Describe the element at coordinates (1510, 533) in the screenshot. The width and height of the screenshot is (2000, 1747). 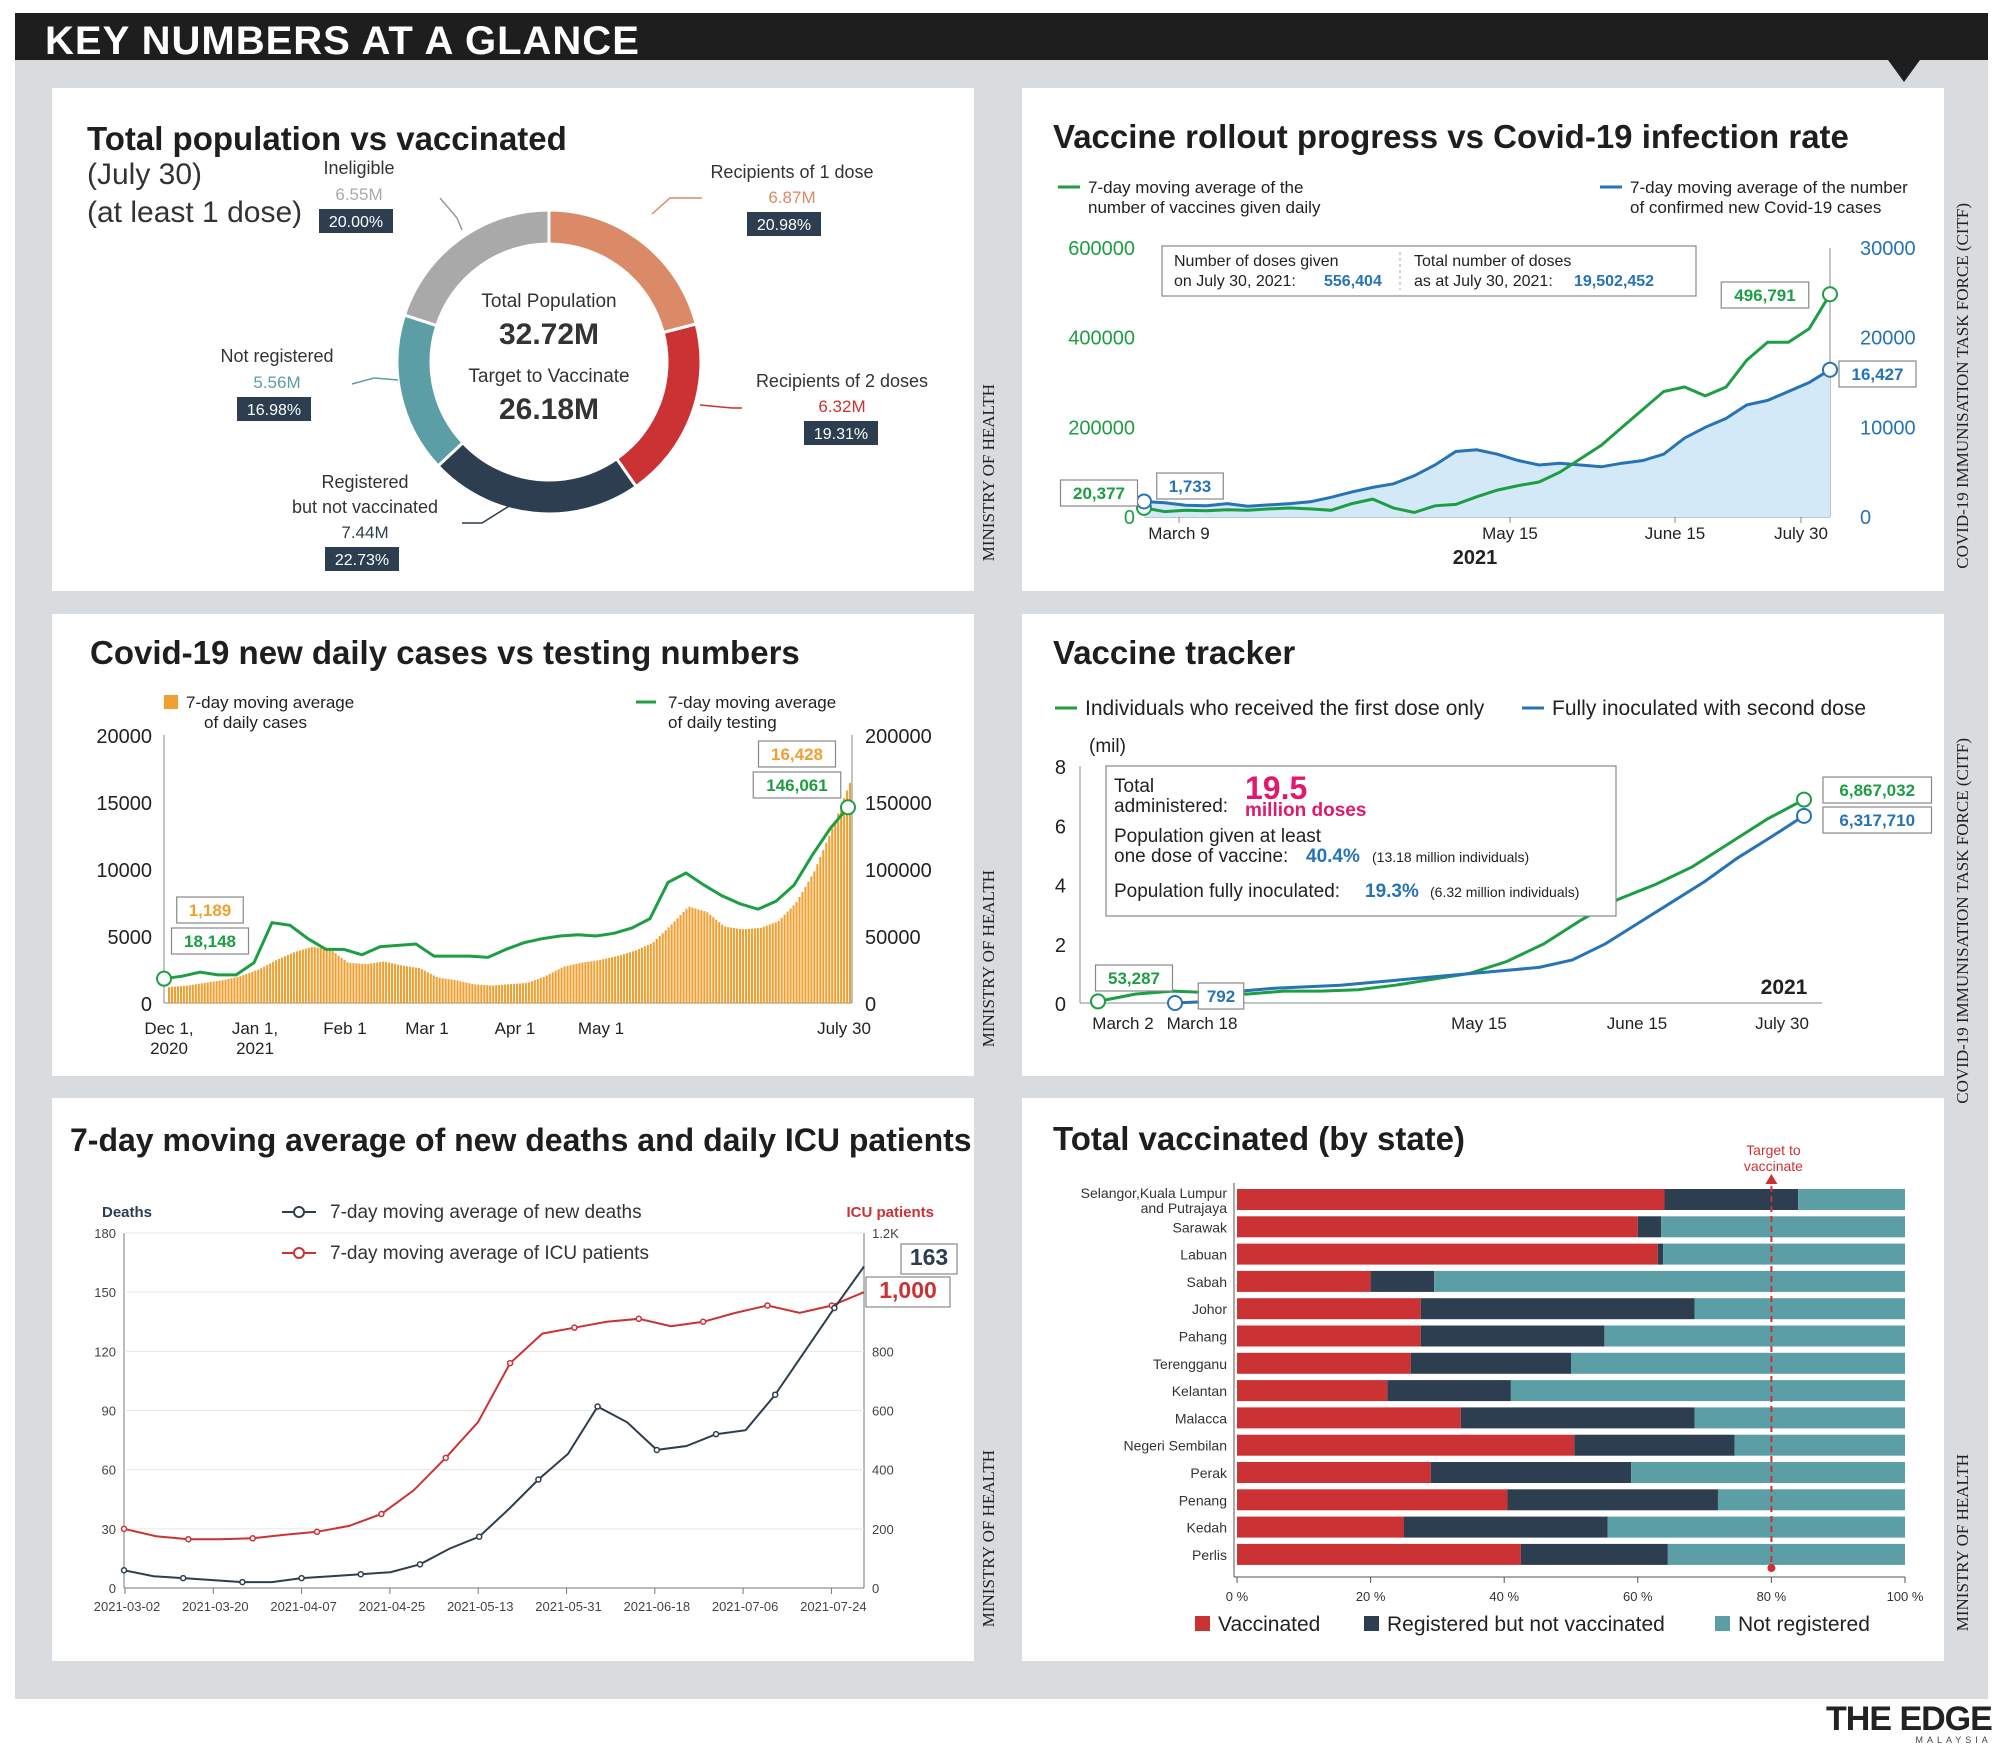
I see `rollout-x-tick-1: May 15` at that location.